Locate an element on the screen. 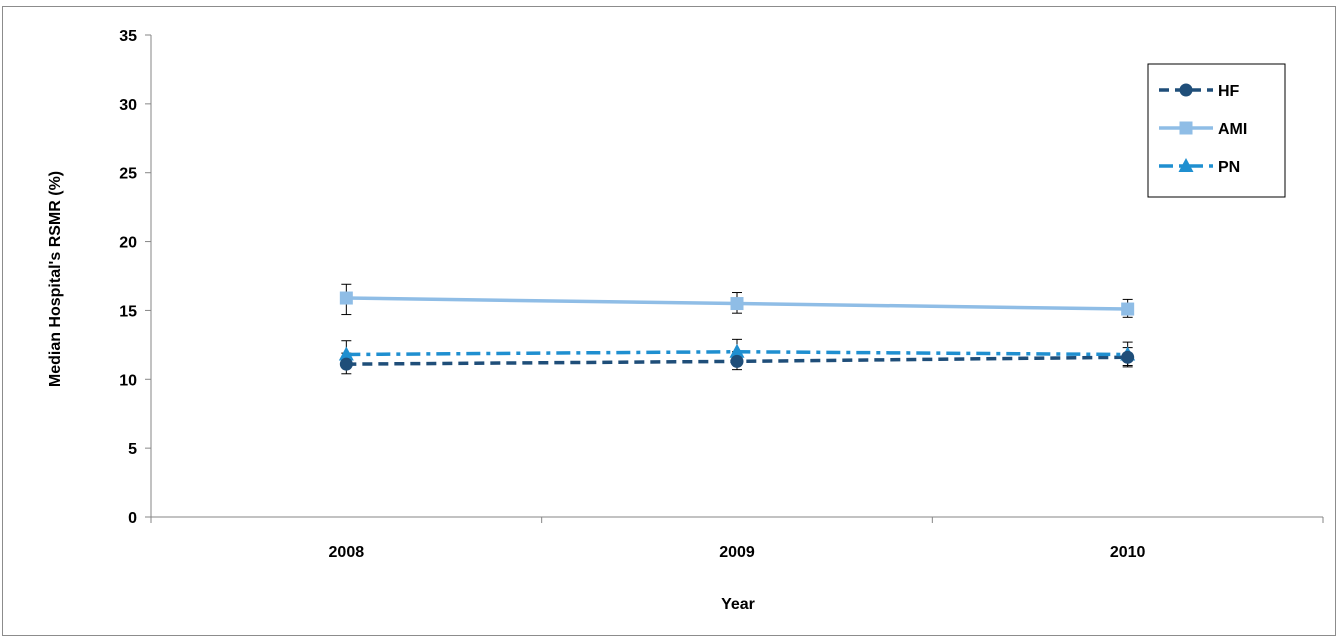 The height and width of the screenshot is (640, 1339). x-tick-label: 2010 is located at coordinates (1128, 552).